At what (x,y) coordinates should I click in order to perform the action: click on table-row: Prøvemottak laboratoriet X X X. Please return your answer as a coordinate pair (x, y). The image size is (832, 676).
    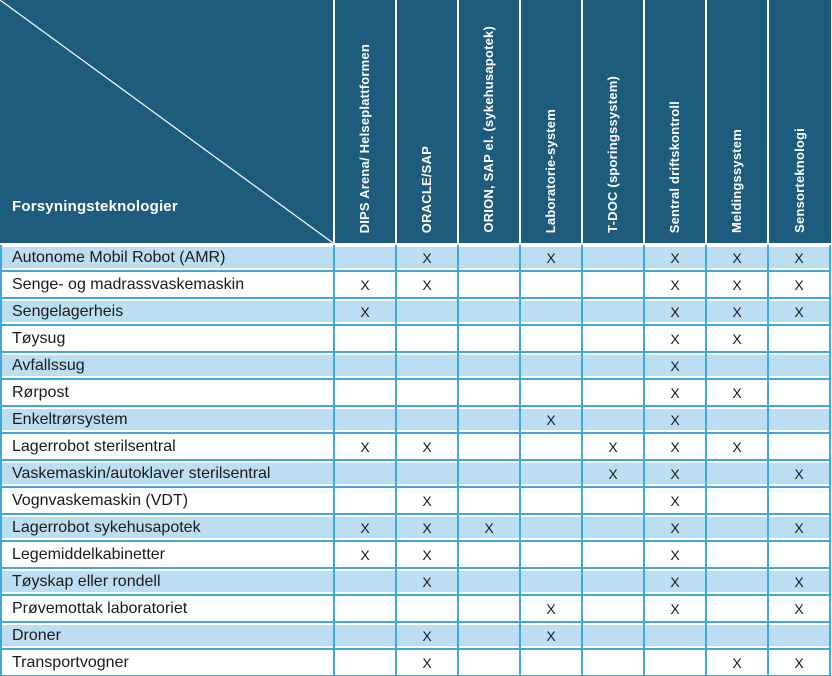
    Looking at the image, I should click on (415, 609).